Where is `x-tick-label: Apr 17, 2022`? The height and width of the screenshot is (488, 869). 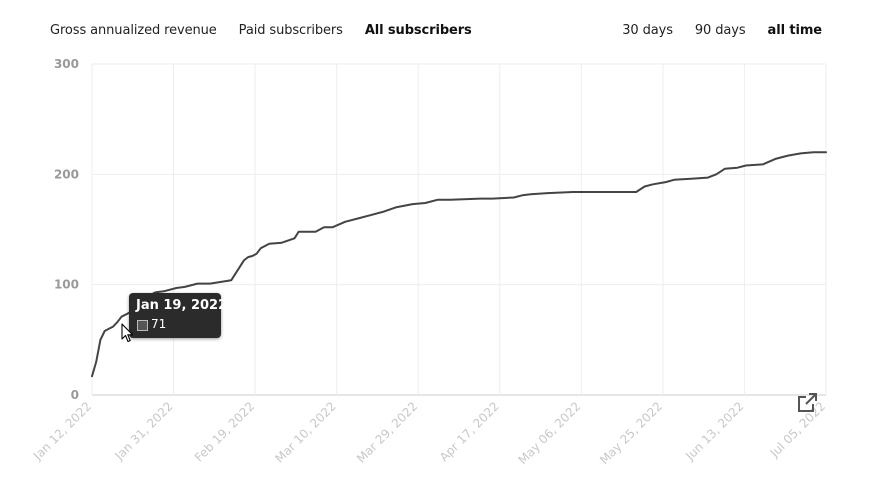 x-tick-label: Apr 17, 2022 is located at coordinates (469, 431).